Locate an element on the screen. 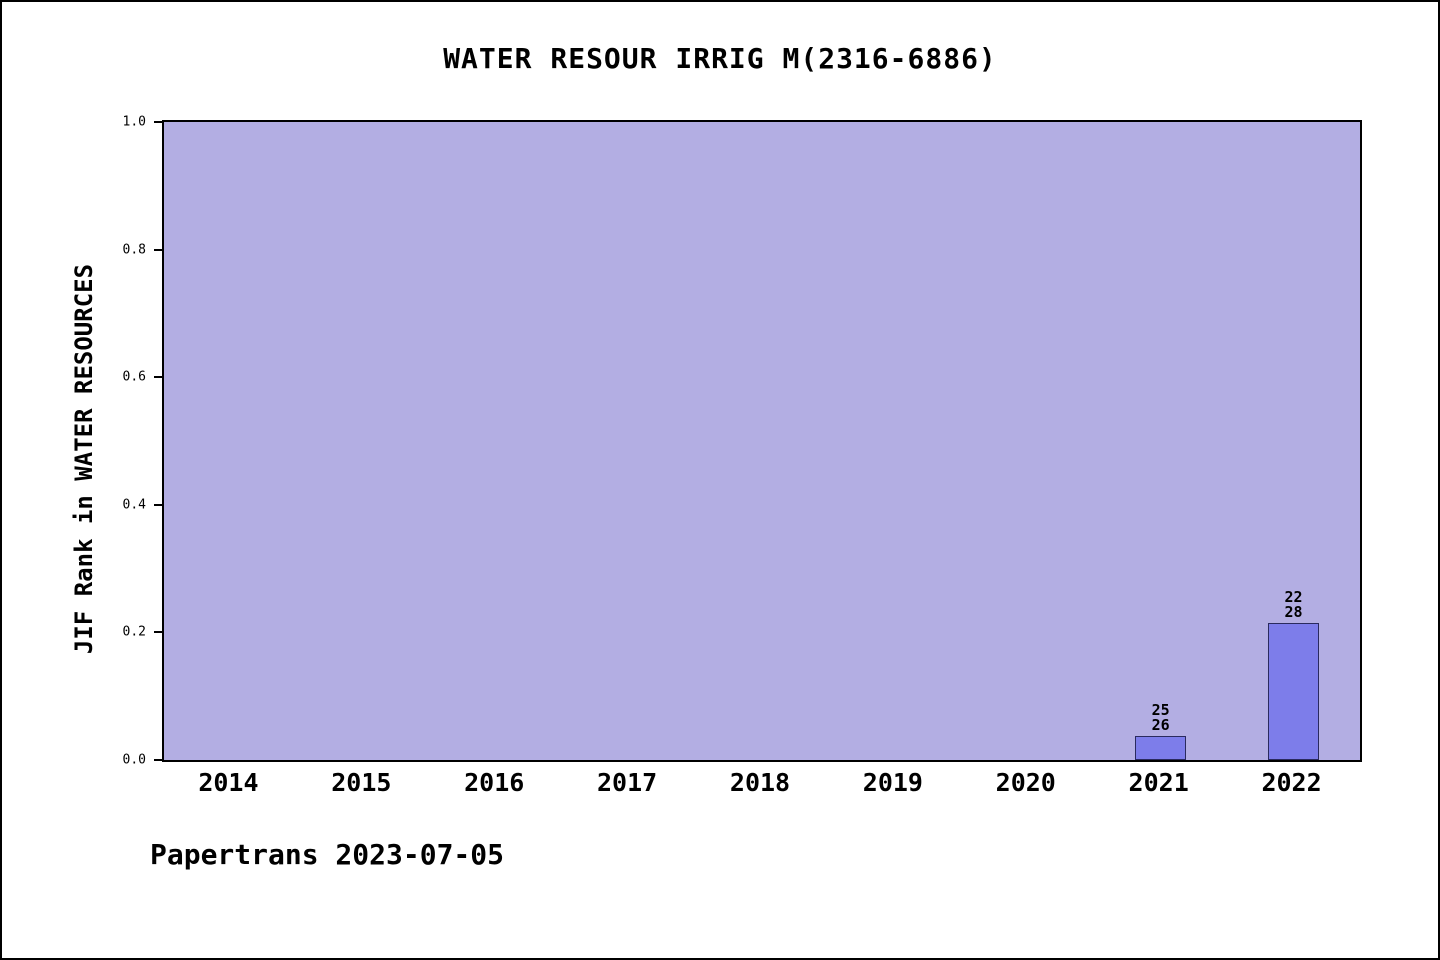 Image resolution: width=1440 pixels, height=960 pixels. x-tick-label-2020: 2020 is located at coordinates (1025, 782).